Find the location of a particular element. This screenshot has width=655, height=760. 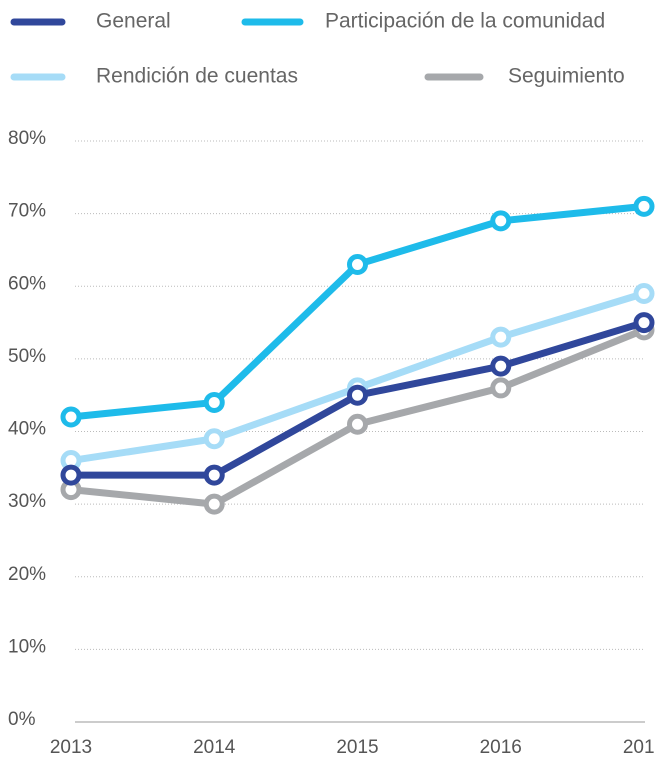

legend-label: Seguimiento is located at coordinates (566, 76).